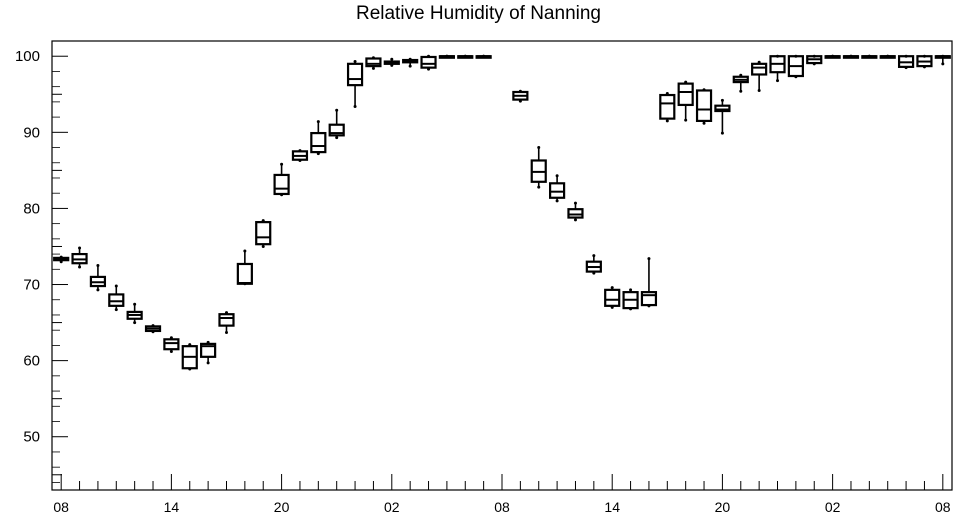 The height and width of the screenshot is (520, 957). Describe the element at coordinates (478, 13) in the screenshot. I see `chart-title: Relative Humidity of Nanning` at that location.